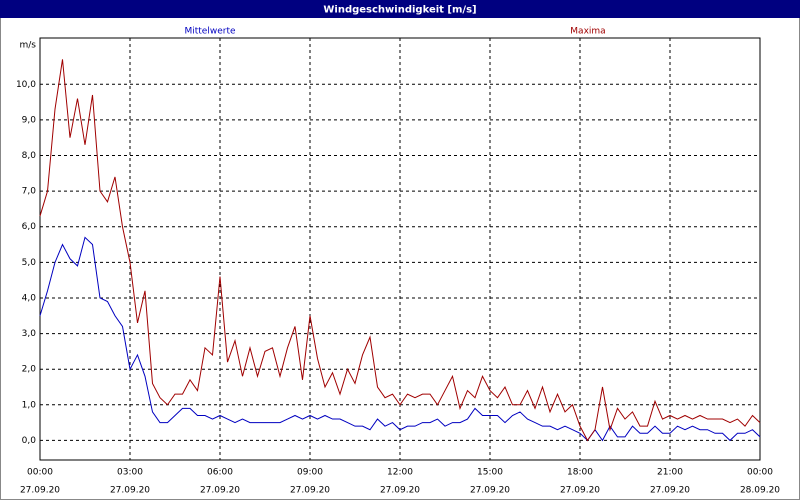 The width and height of the screenshot is (800, 500). I want to click on y-tick-label: 10,0, so click(26, 85).